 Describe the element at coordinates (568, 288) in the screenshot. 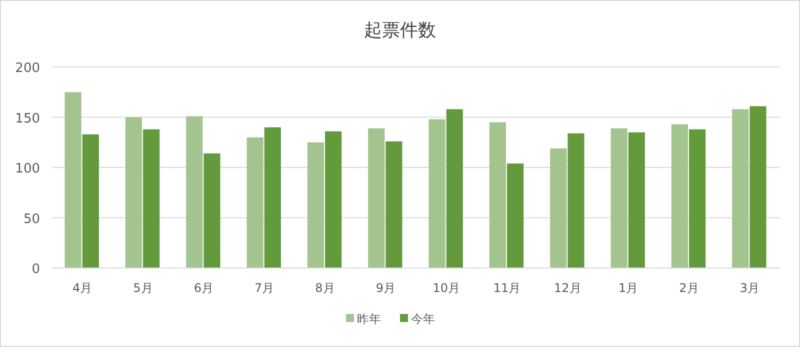

I see `x-tick-label: 12月` at that location.